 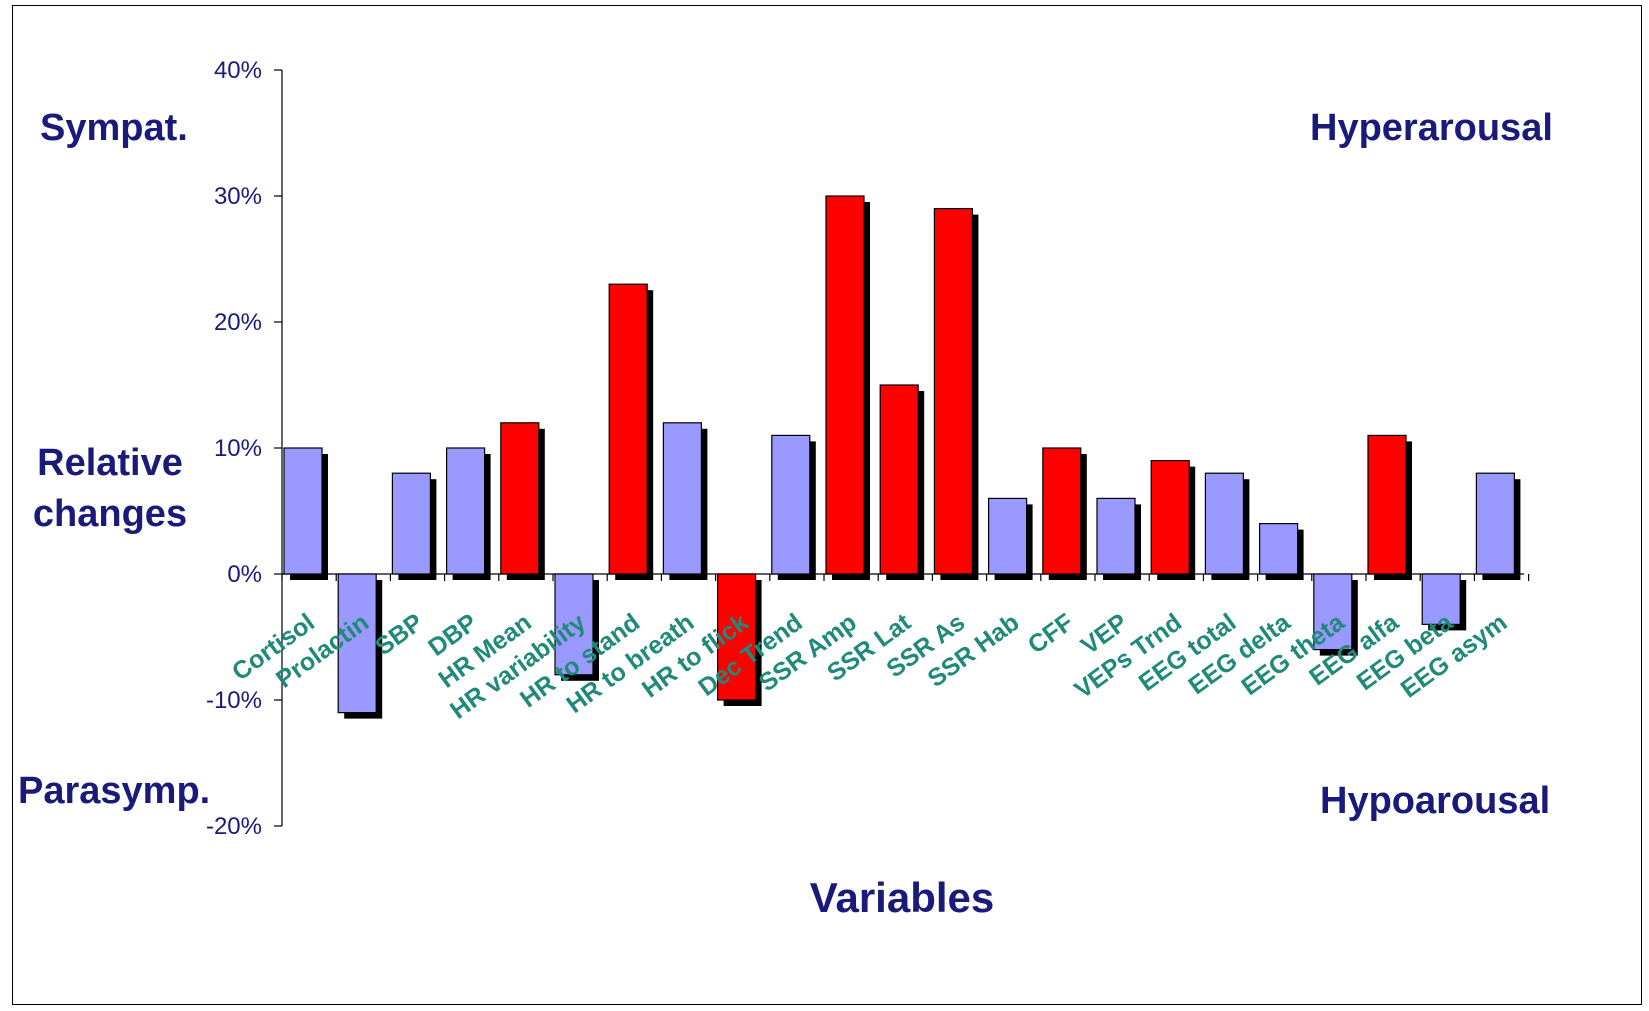 What do you see at coordinates (1435, 801) in the screenshot?
I see `hypoarousal-label: Hypoarousal` at bounding box center [1435, 801].